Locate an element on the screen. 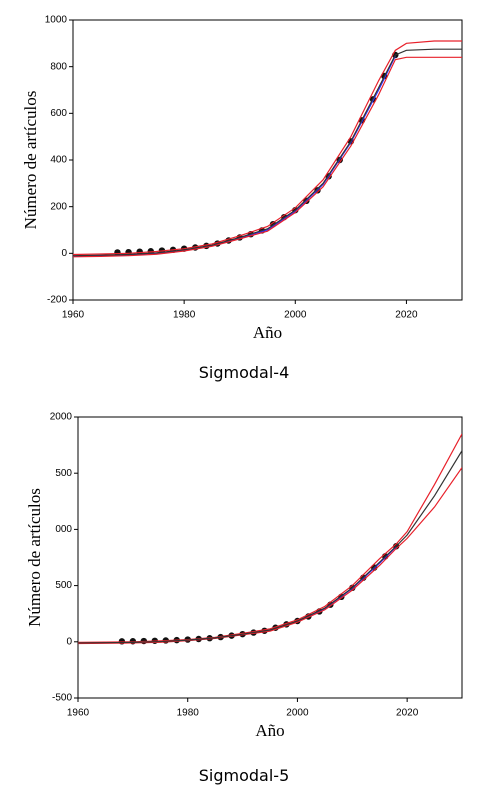  y-tick-label: -500 is located at coordinates (62, 698).